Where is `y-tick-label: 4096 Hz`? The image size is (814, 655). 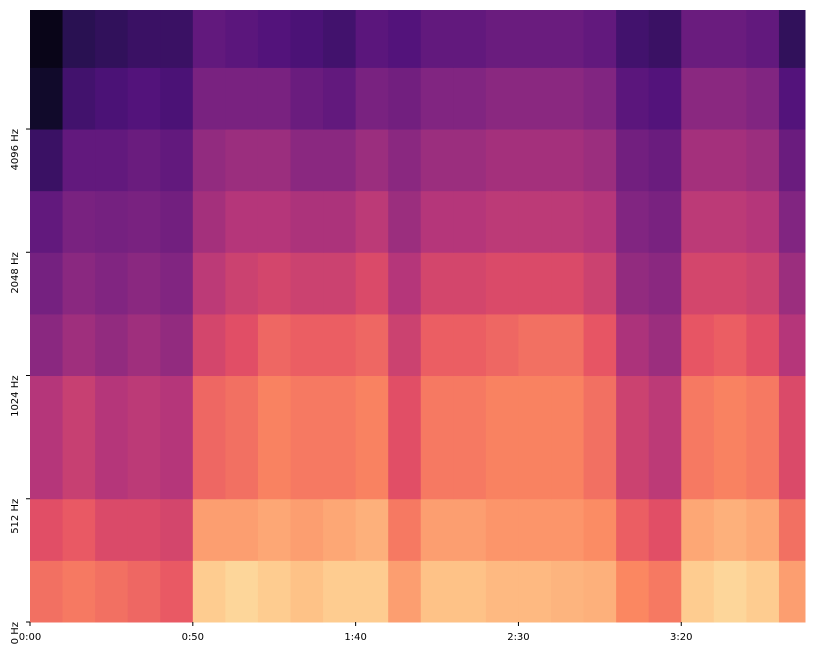 y-tick-label: 4096 Hz is located at coordinates (15, 149).